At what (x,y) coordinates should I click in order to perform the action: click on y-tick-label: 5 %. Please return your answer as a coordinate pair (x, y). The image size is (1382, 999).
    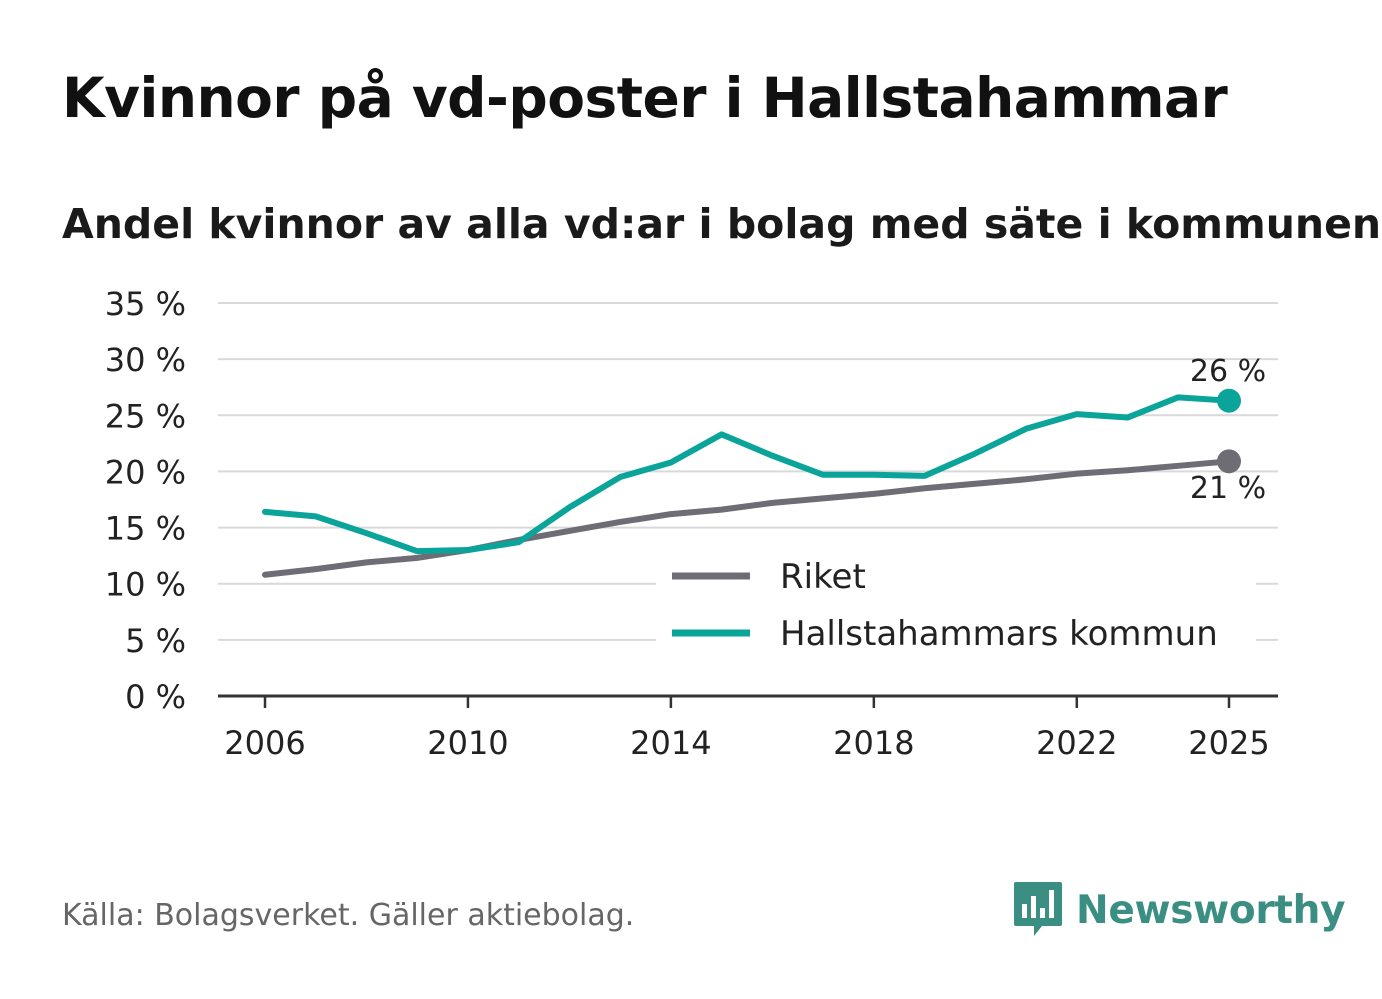
    Looking at the image, I should click on (155, 641).